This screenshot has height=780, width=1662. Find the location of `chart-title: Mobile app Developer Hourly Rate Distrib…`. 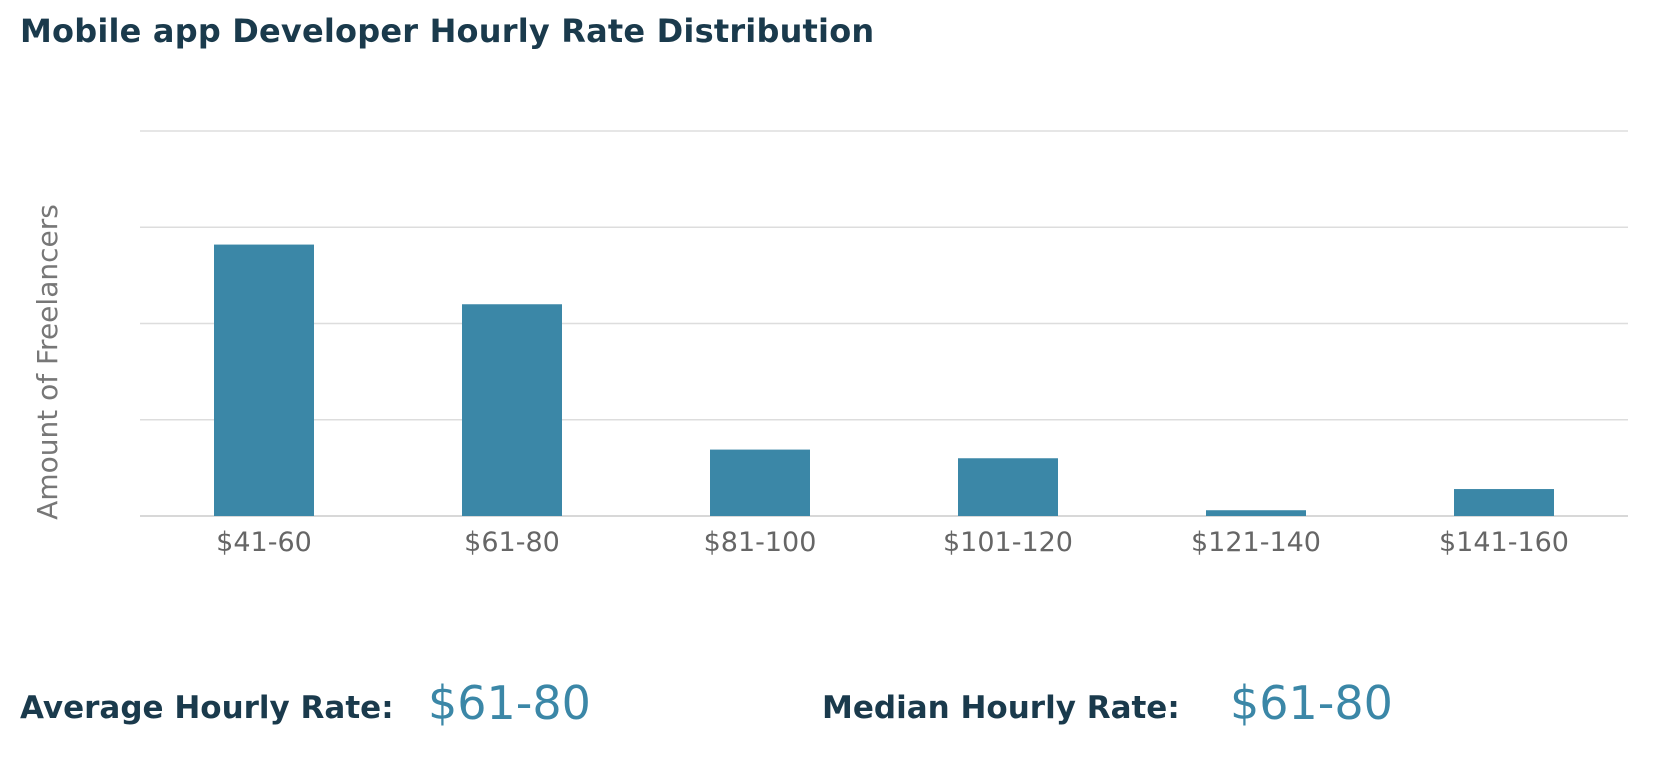

chart-title: Mobile app Developer Hourly Rate Distrib… is located at coordinates (447, 31).